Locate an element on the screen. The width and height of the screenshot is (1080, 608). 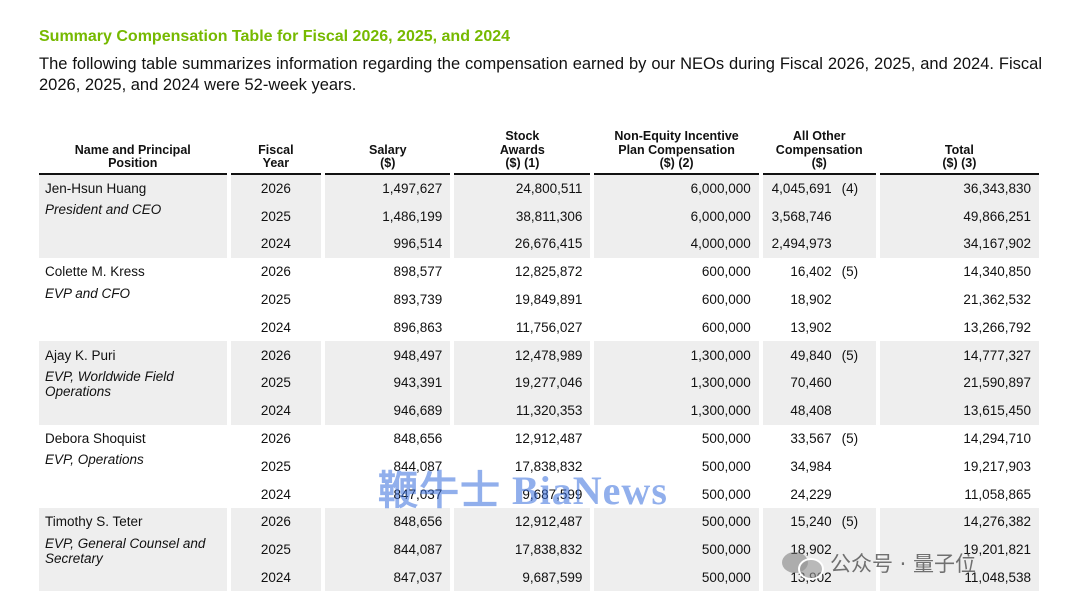
executive-position: EVP, Operations is located at coordinates (94, 460).